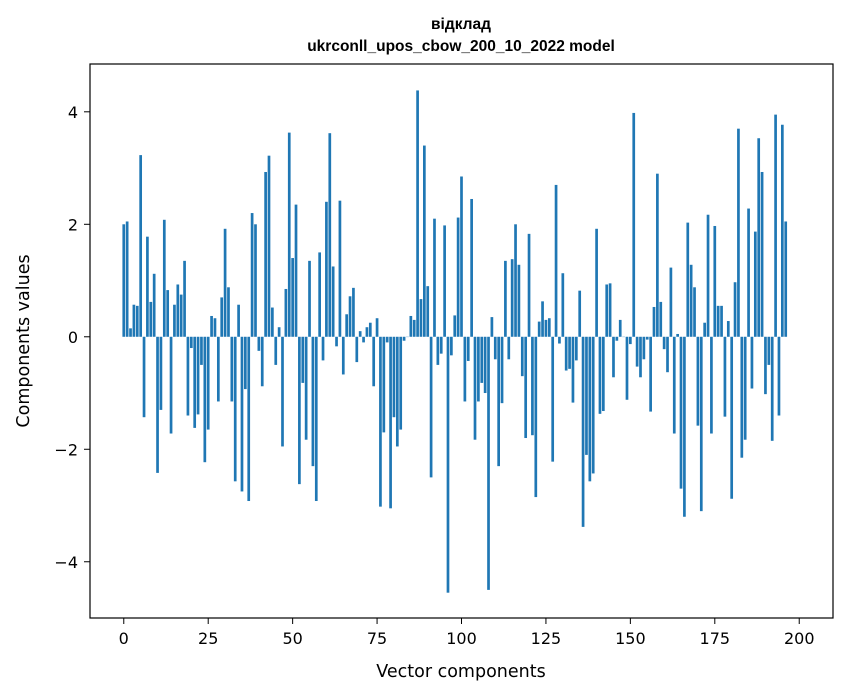 The height and width of the screenshot is (696, 847). I want to click on chart-subtitle: ukrconll_upos_cbow_200_10_2022 model, so click(461, 46).